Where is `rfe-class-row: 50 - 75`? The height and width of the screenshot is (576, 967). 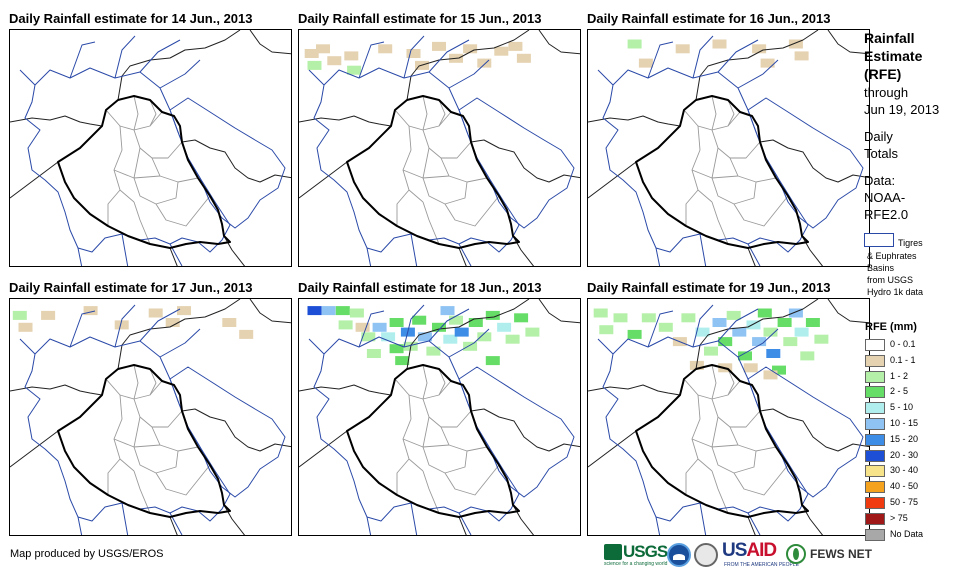
rfe-class-row: 50 - 75 is located at coordinates (915, 502).